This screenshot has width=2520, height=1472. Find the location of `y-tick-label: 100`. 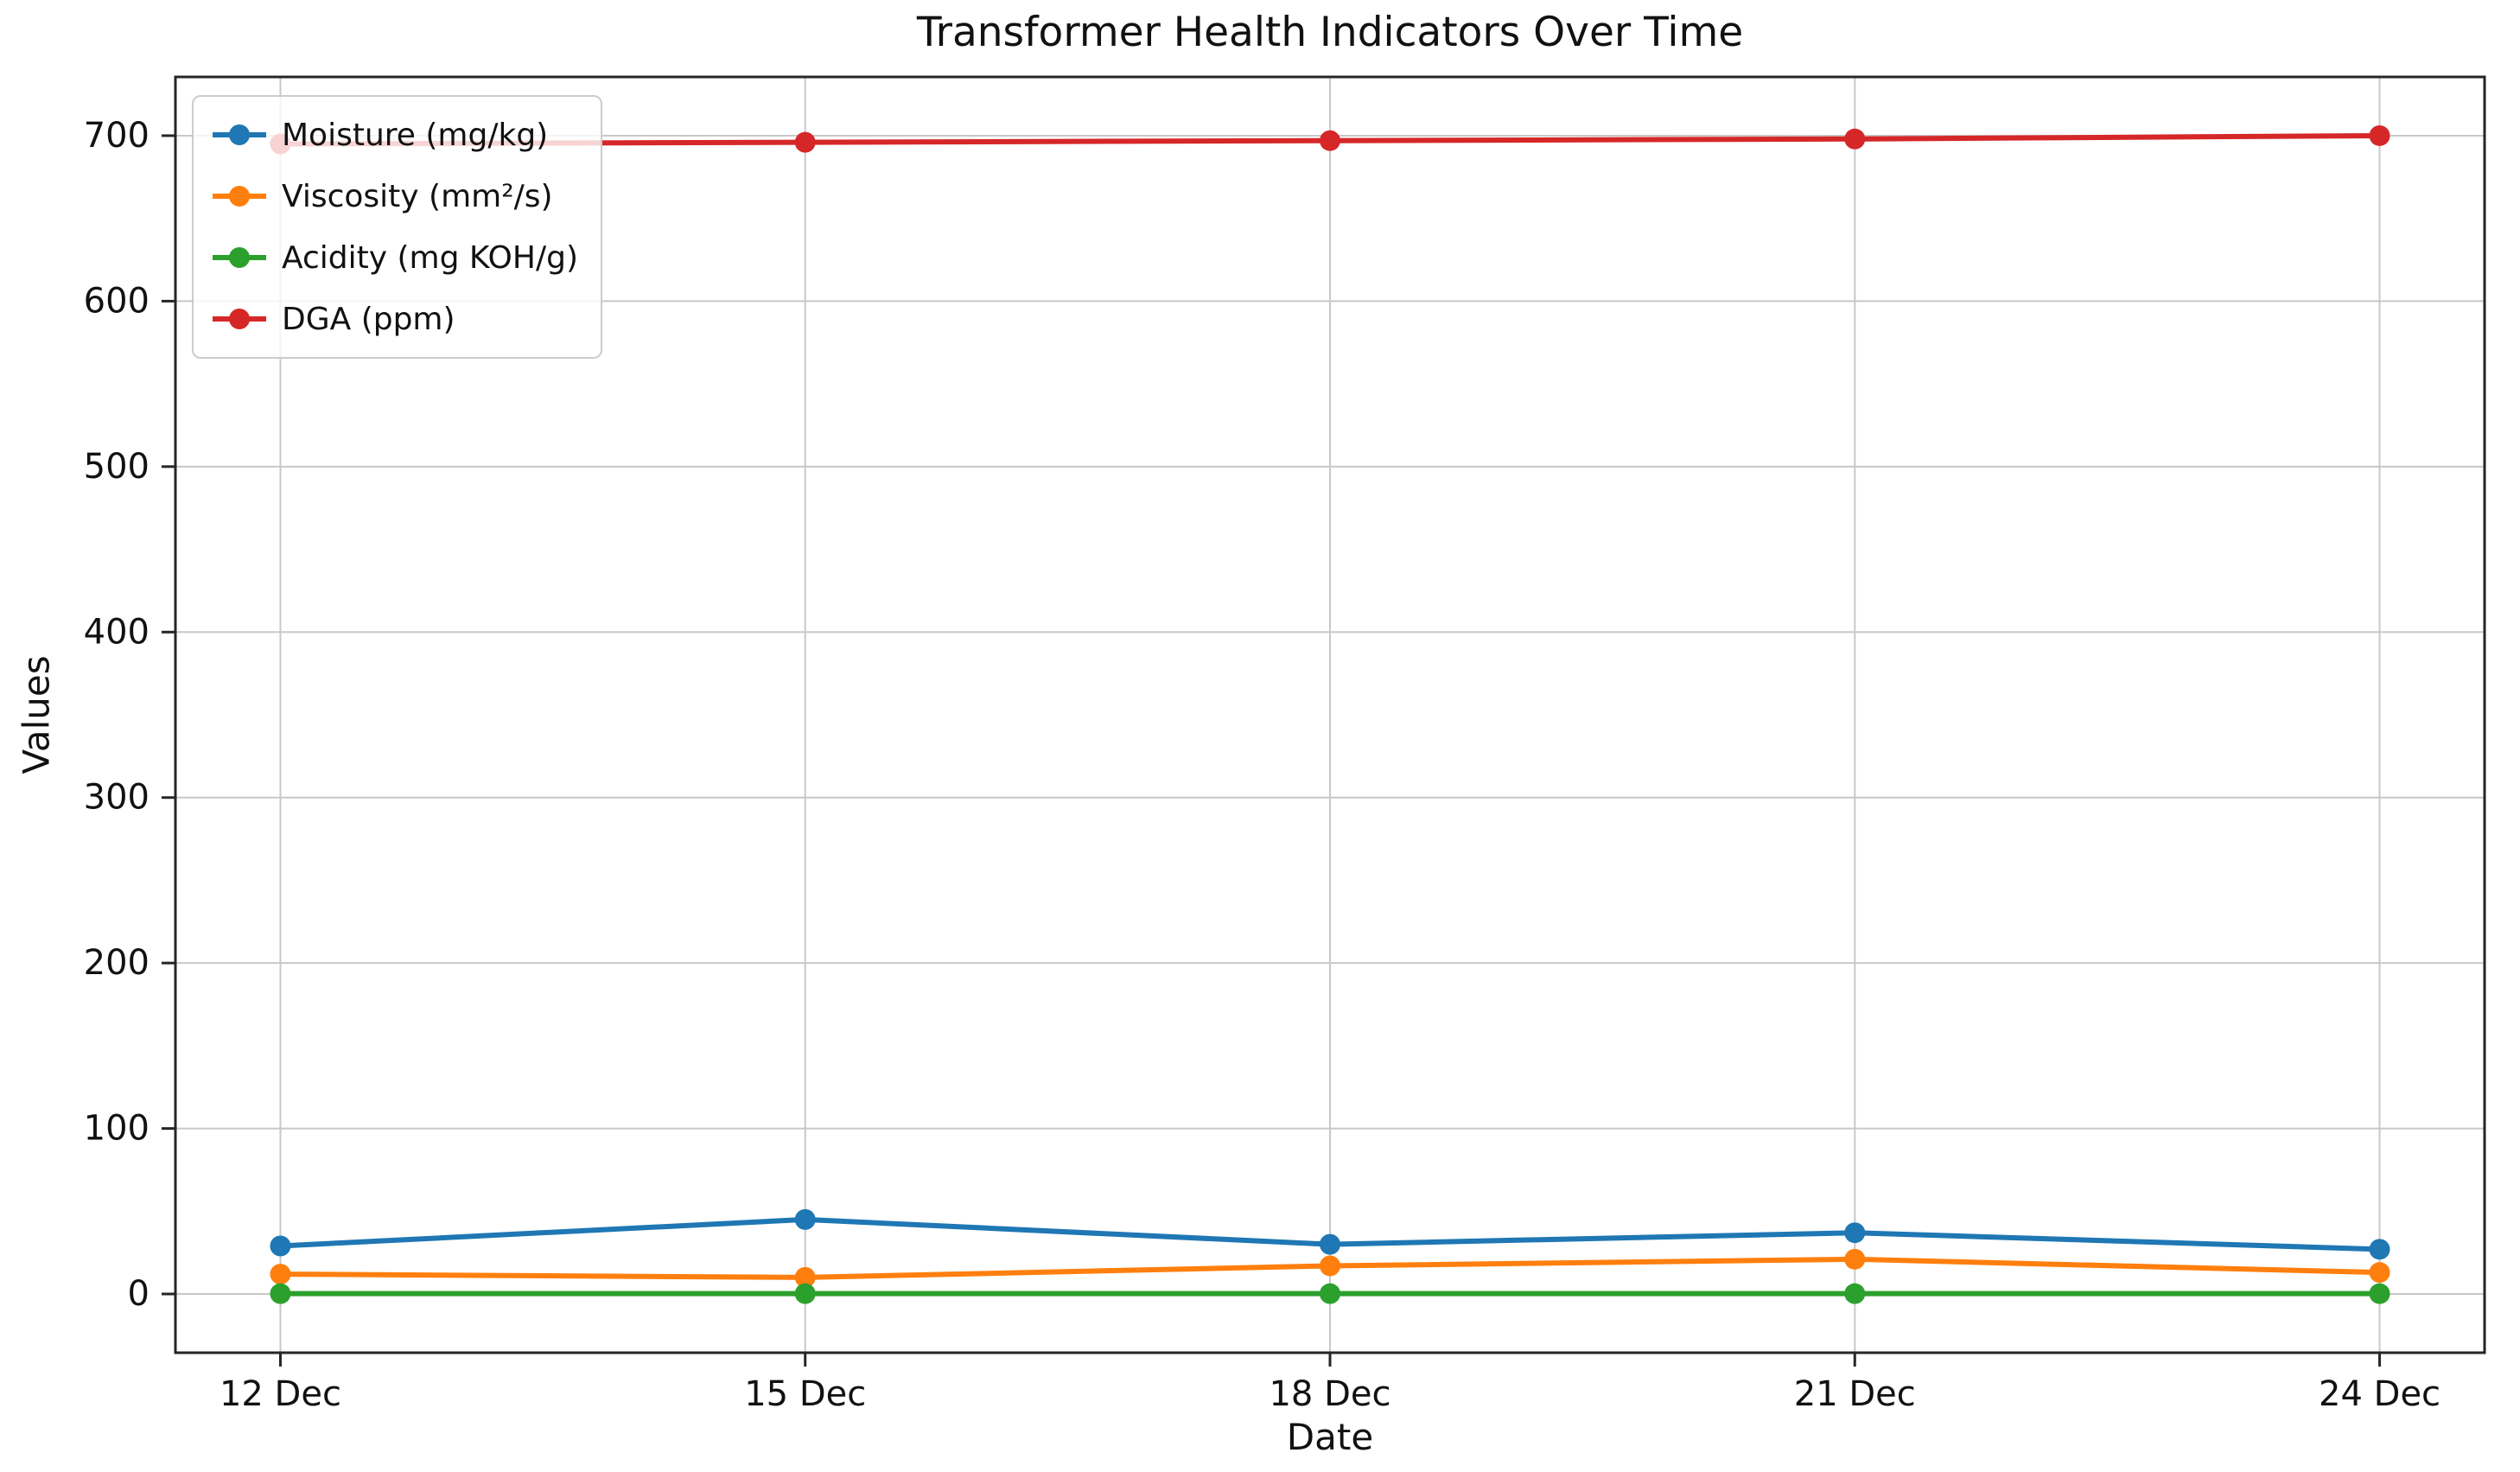

y-tick-label: 100 is located at coordinates (117, 1129).